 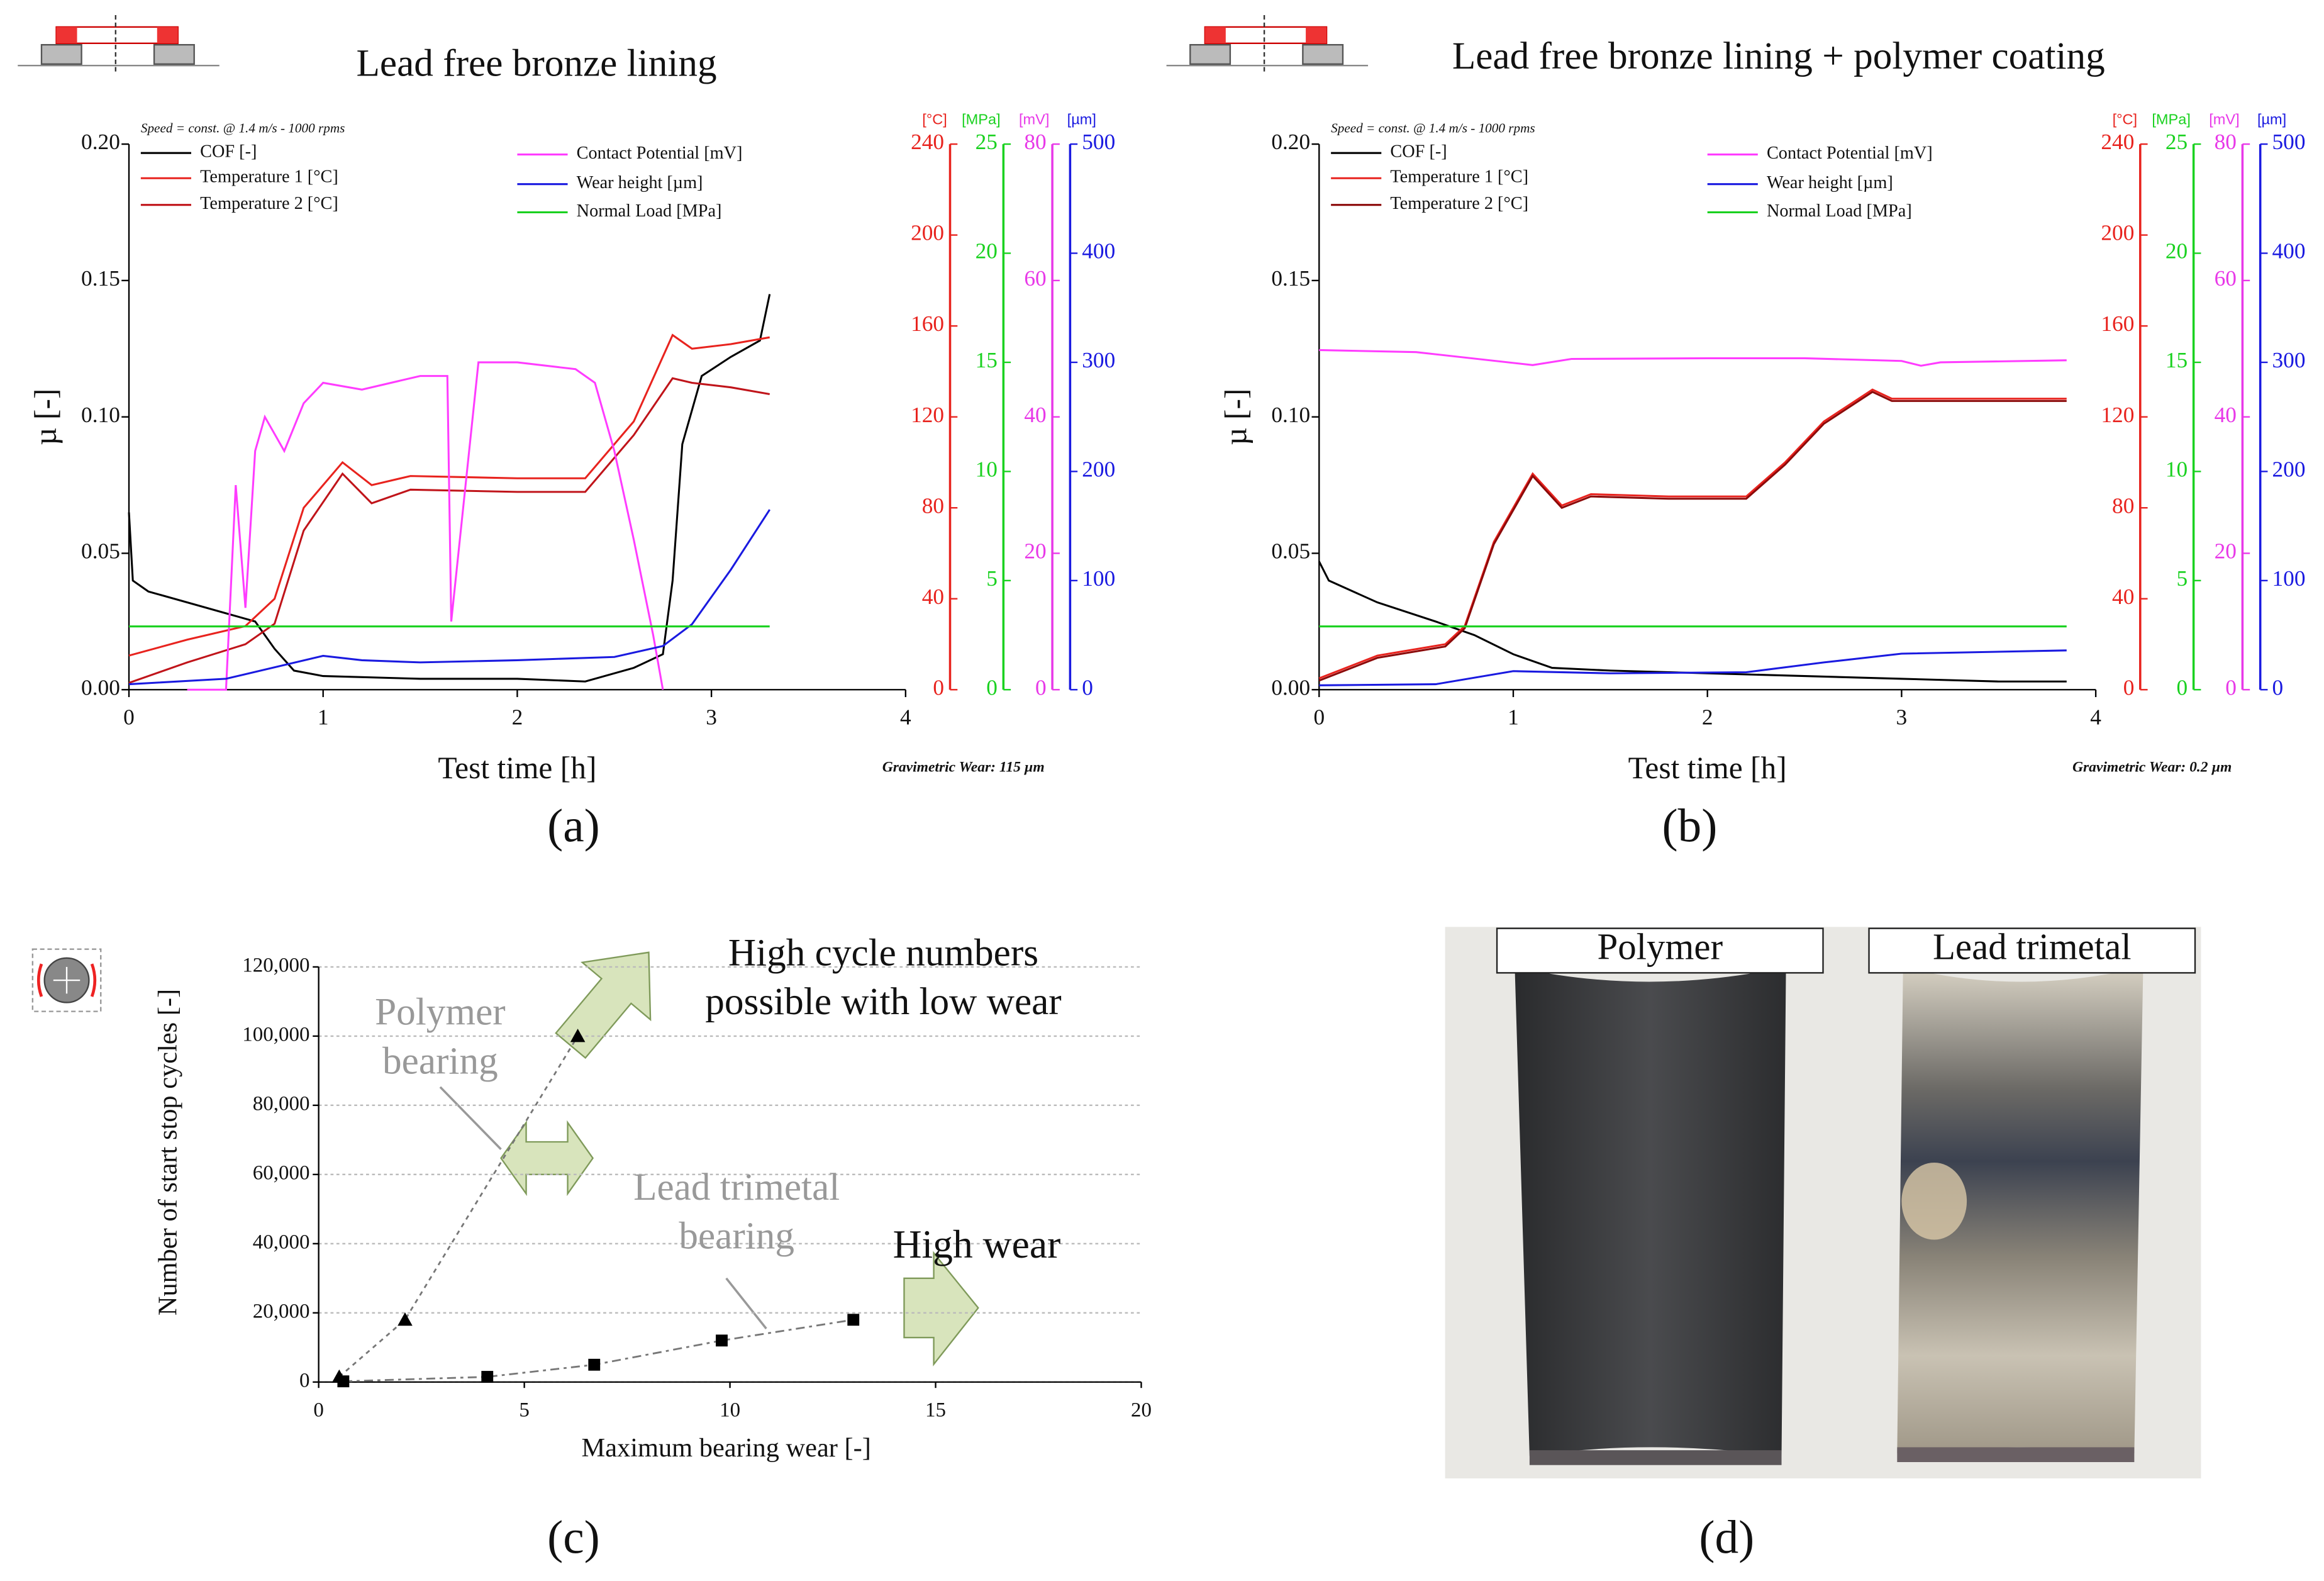 What do you see at coordinates (987, 360) in the screenshot?
I see `secondary-tick-label: 15` at bounding box center [987, 360].